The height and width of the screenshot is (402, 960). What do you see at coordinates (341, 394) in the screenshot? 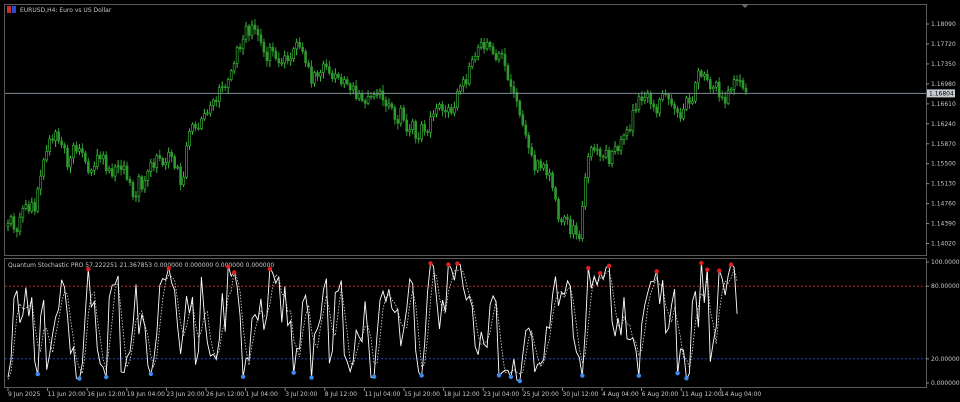
I see `time-label: 8 Jul 12:00` at bounding box center [341, 394].